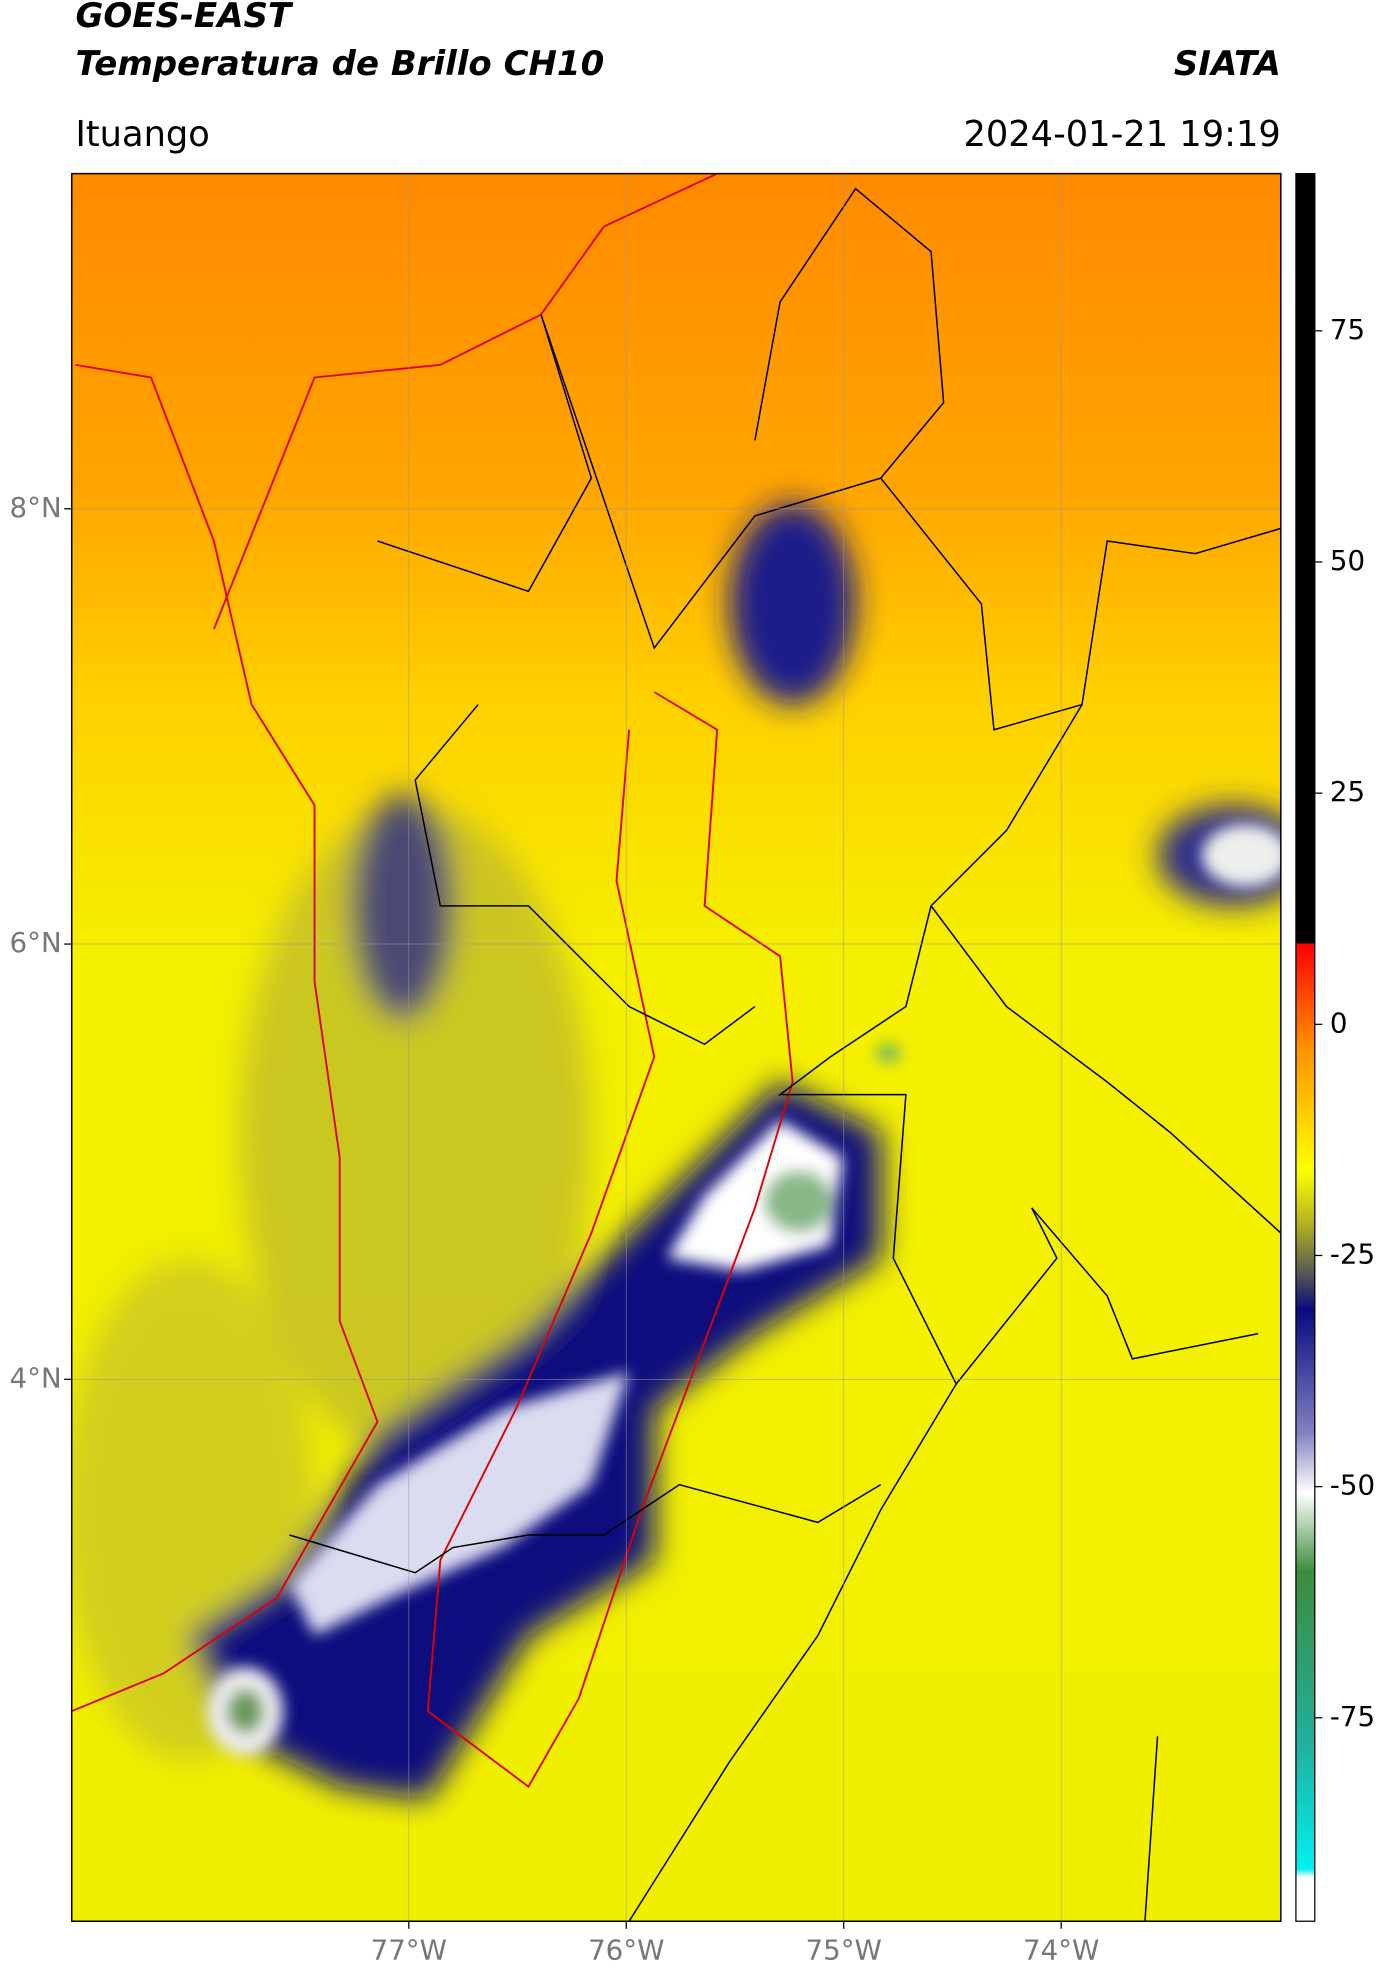 The width and height of the screenshot is (1384, 1981). Describe the element at coordinates (844, 1949) in the screenshot. I see `x-tick-label: 75°W` at that location.